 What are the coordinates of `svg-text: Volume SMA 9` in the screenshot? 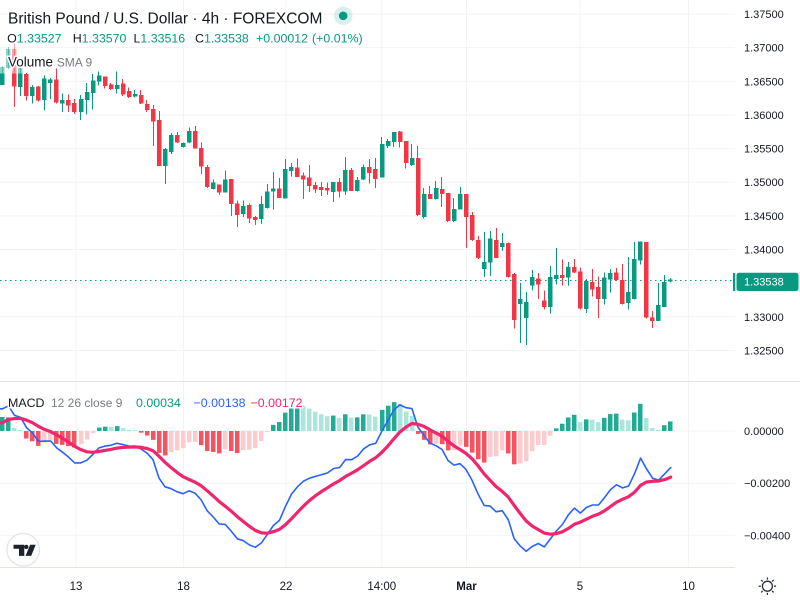 It's located at (50, 62).